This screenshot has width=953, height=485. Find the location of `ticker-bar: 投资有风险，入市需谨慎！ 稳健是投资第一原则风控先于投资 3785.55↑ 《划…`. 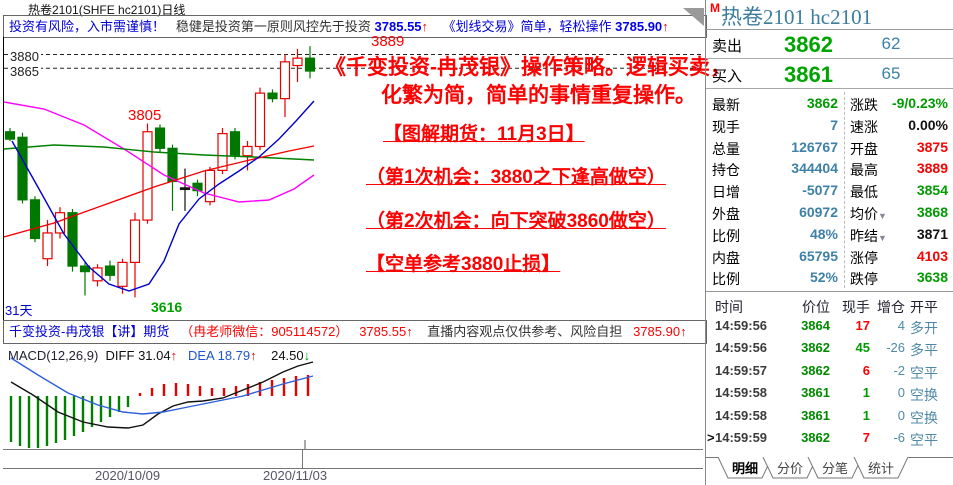

ticker-bar: 投资有风险，入市需谨慎！ 稳健是投资第一原则风控先于投资 3785.55↑ 《划… is located at coordinates (355, 26).